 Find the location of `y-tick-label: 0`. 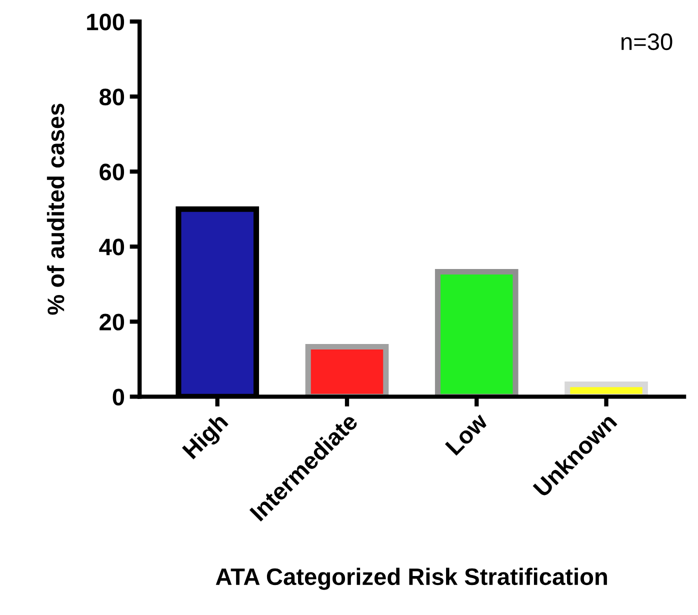

y-tick-label: 0 is located at coordinates (118, 397).